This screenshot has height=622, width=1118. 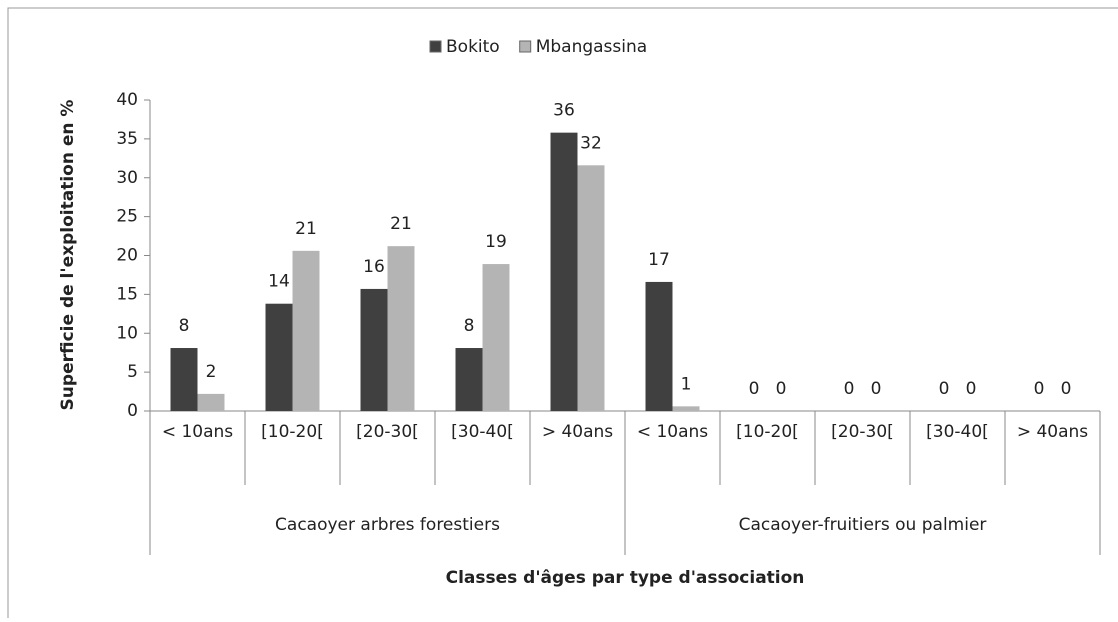 I want to click on group-label: Cacaoyer-fruitiers ou palmier, so click(x=863, y=525).